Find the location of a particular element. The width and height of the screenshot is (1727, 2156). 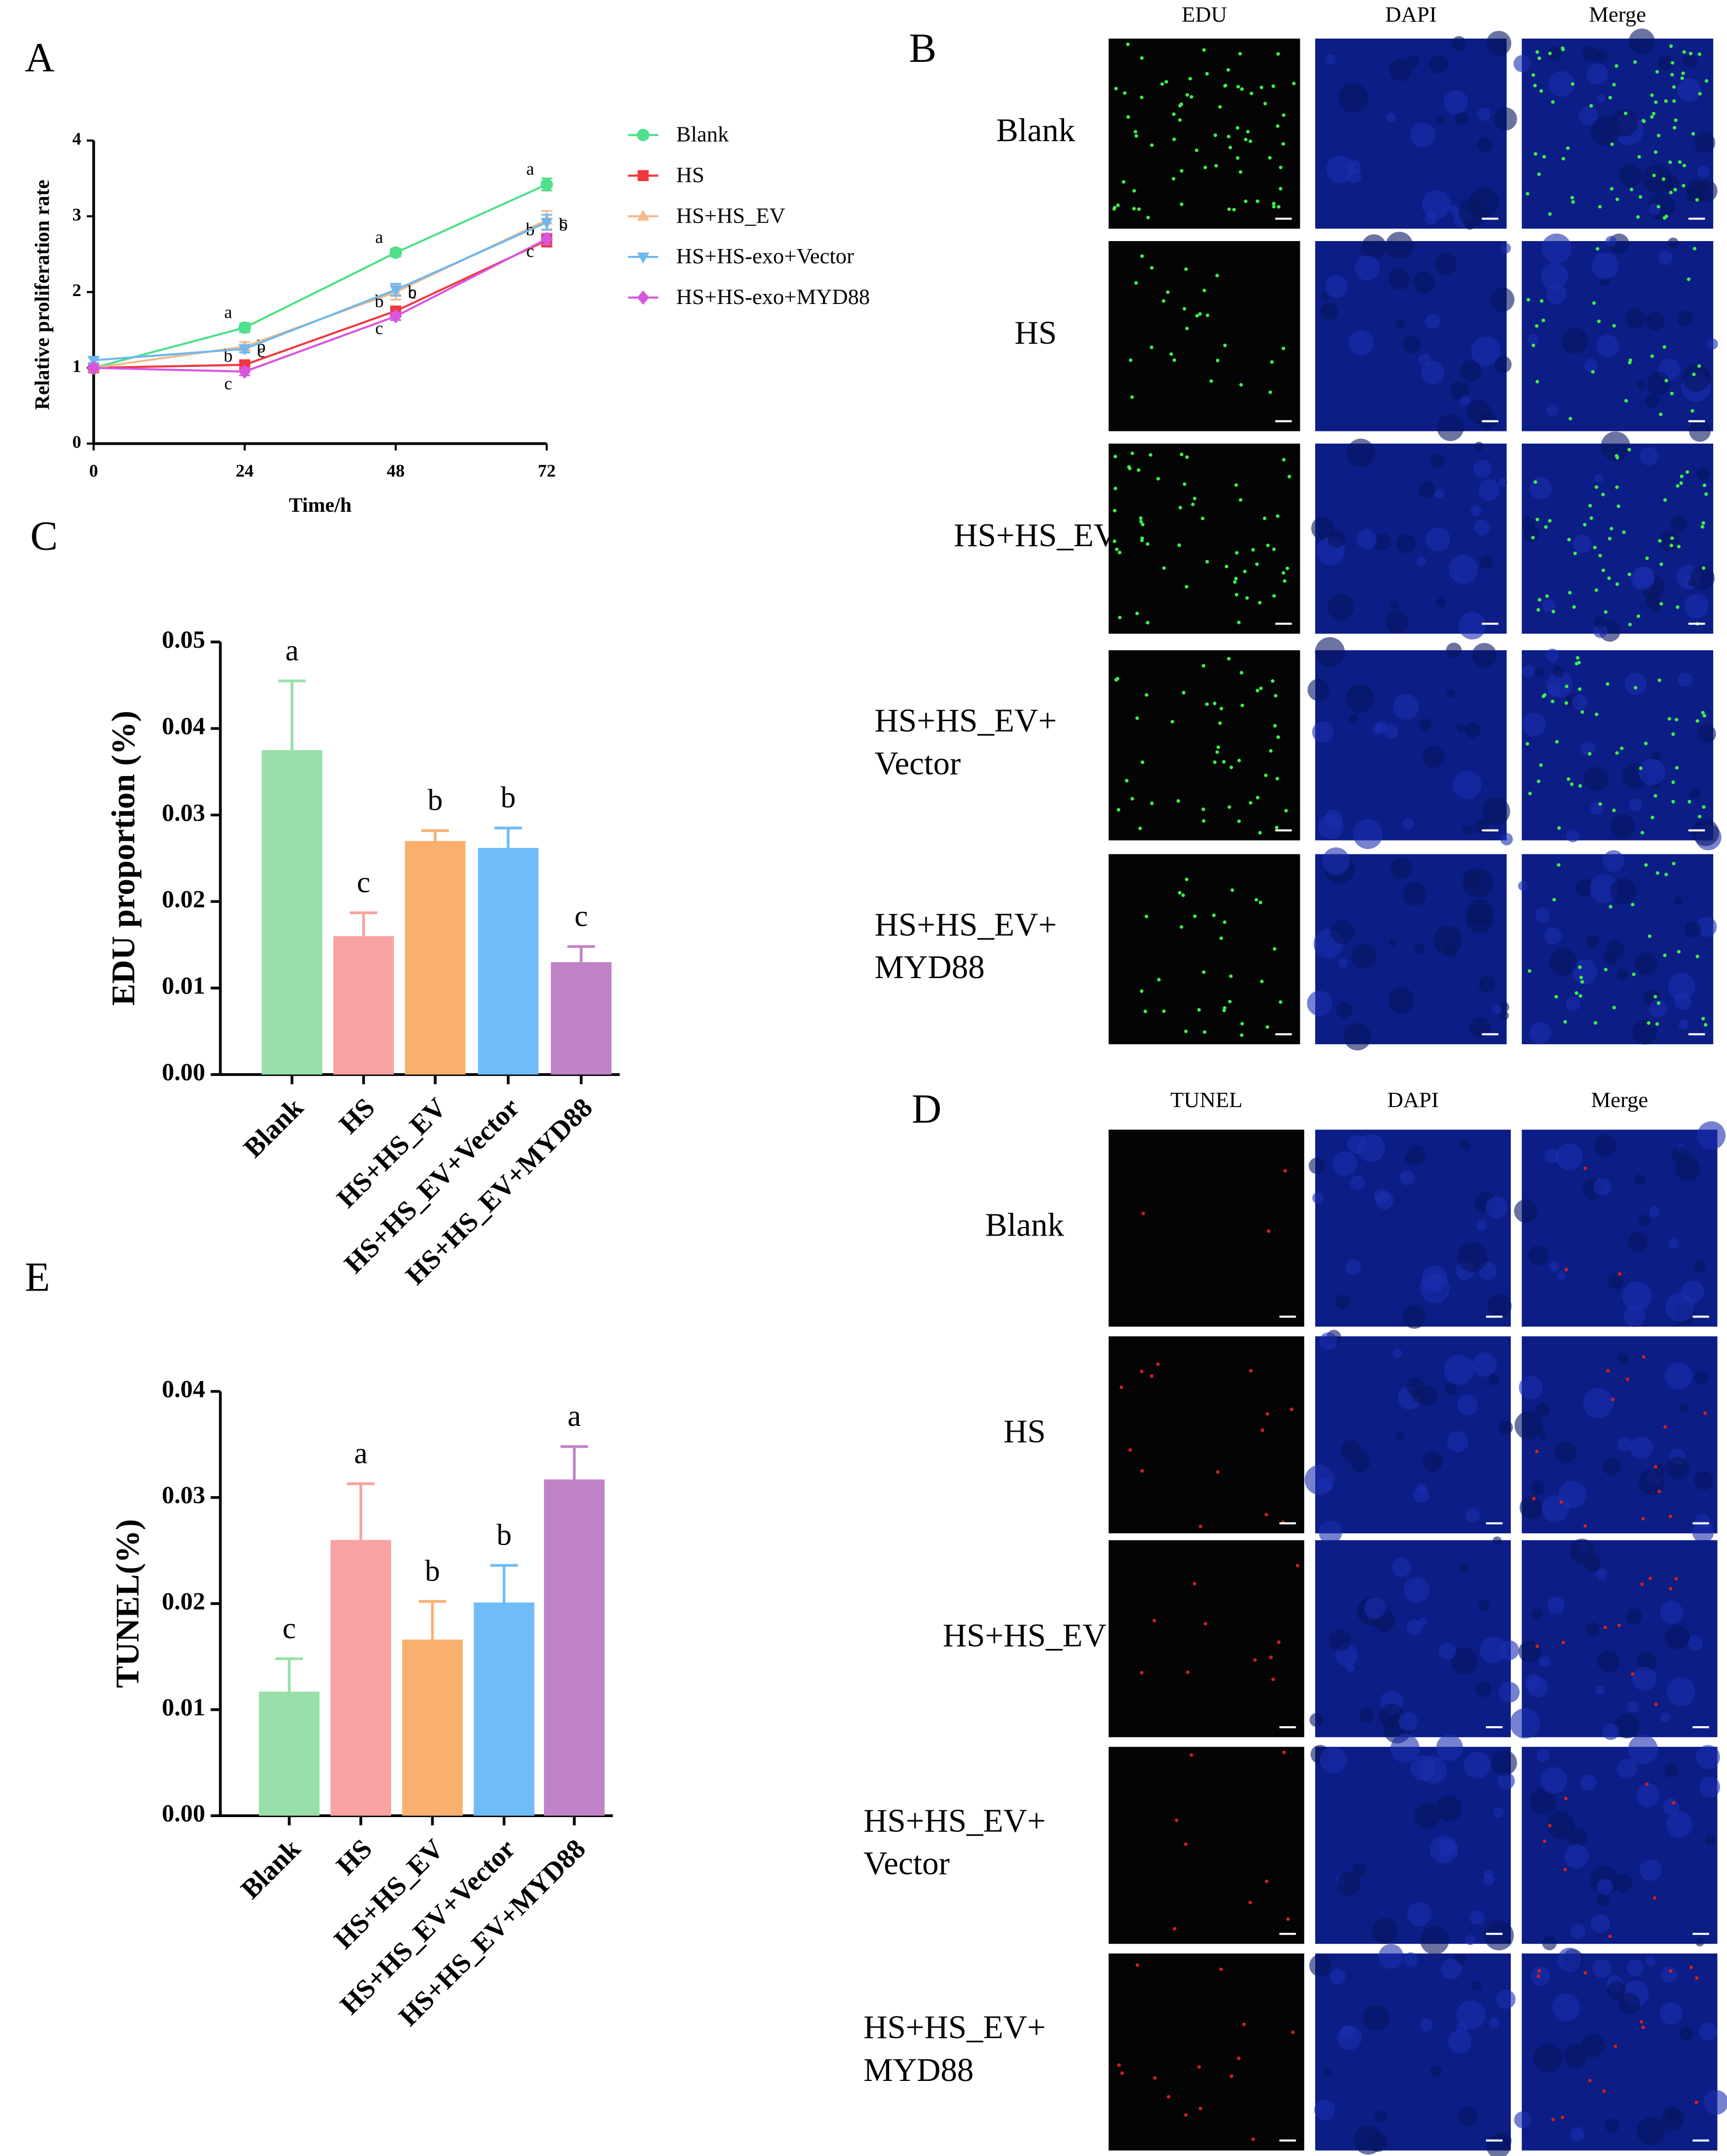

row-label: HS+HS_EV is located at coordinates (1036, 535).